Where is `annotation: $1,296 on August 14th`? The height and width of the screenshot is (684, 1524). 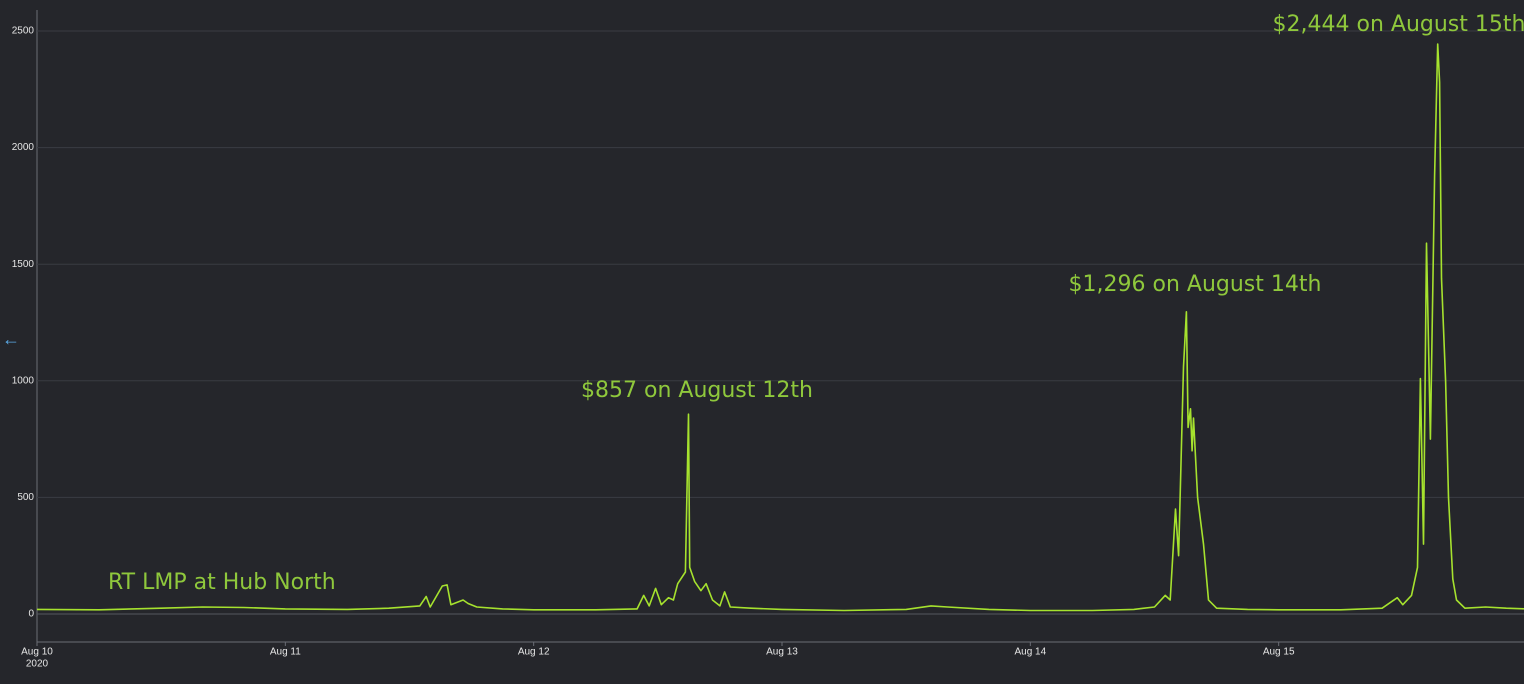 annotation: $1,296 on August 14th is located at coordinates (1195, 284).